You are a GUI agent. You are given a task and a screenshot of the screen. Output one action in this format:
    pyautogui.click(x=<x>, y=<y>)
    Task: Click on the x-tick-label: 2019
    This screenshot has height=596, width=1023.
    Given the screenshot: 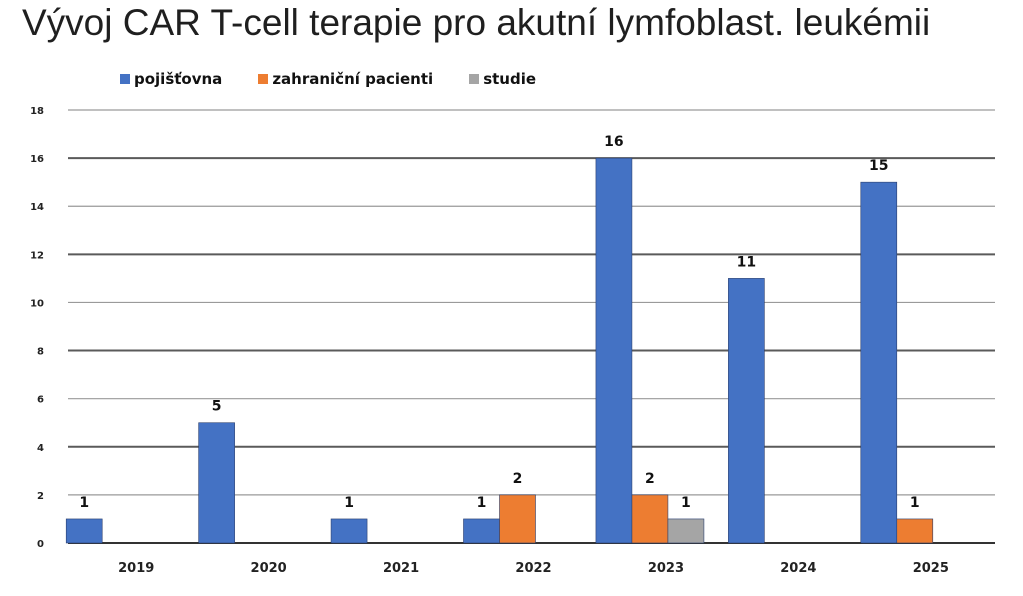 What is the action you would take?
    pyautogui.click(x=136, y=568)
    